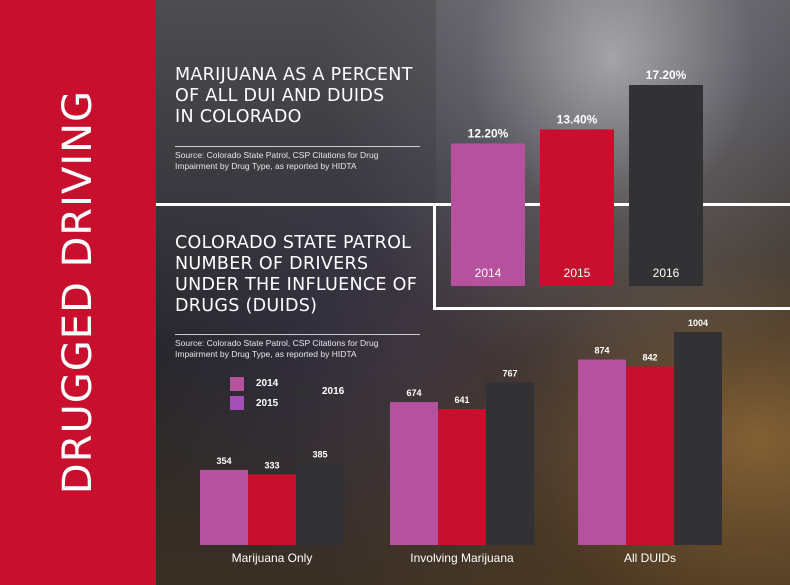 Image resolution: width=790 pixels, height=585 pixels. What do you see at coordinates (272, 509) in the screenshot?
I see `duid-bar-marijuana-only-2015` at bounding box center [272, 509].